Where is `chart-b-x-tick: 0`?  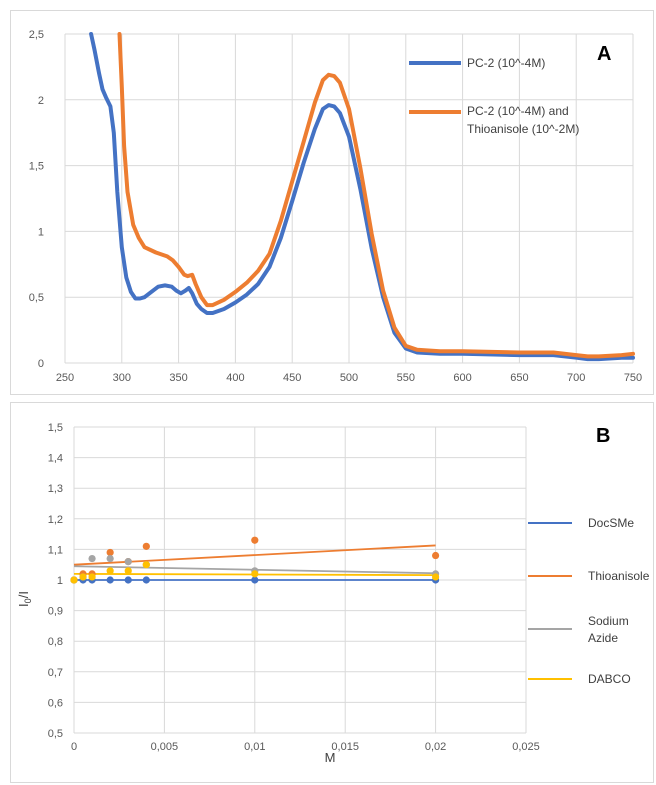 chart-b-x-tick: 0 is located at coordinates (74, 747).